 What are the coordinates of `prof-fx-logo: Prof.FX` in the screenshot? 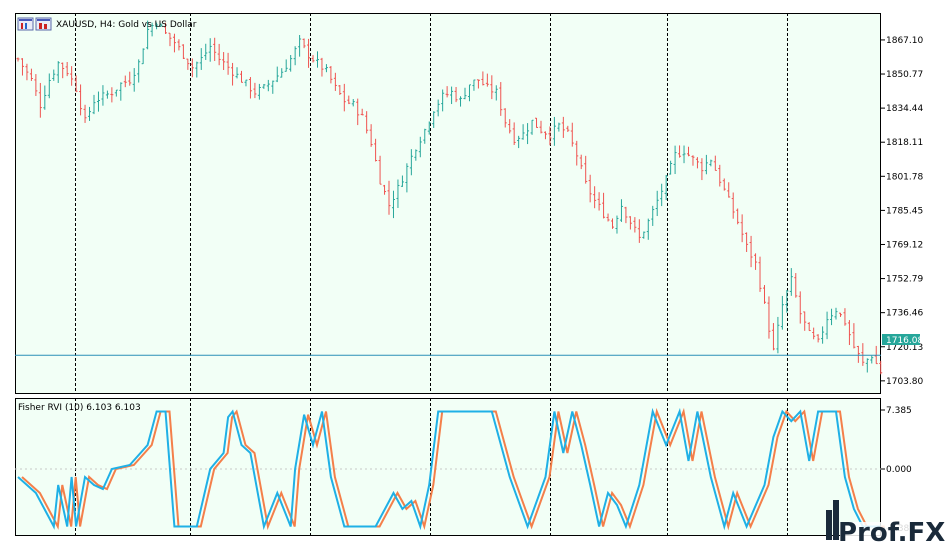 It's located at (885, 523).